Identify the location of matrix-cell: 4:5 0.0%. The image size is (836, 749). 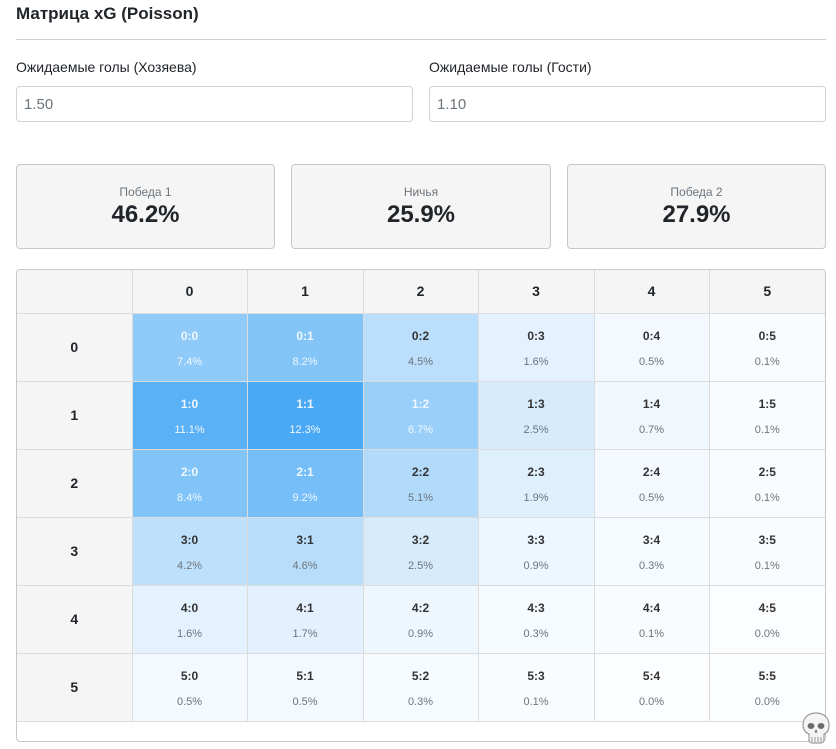
(766, 619).